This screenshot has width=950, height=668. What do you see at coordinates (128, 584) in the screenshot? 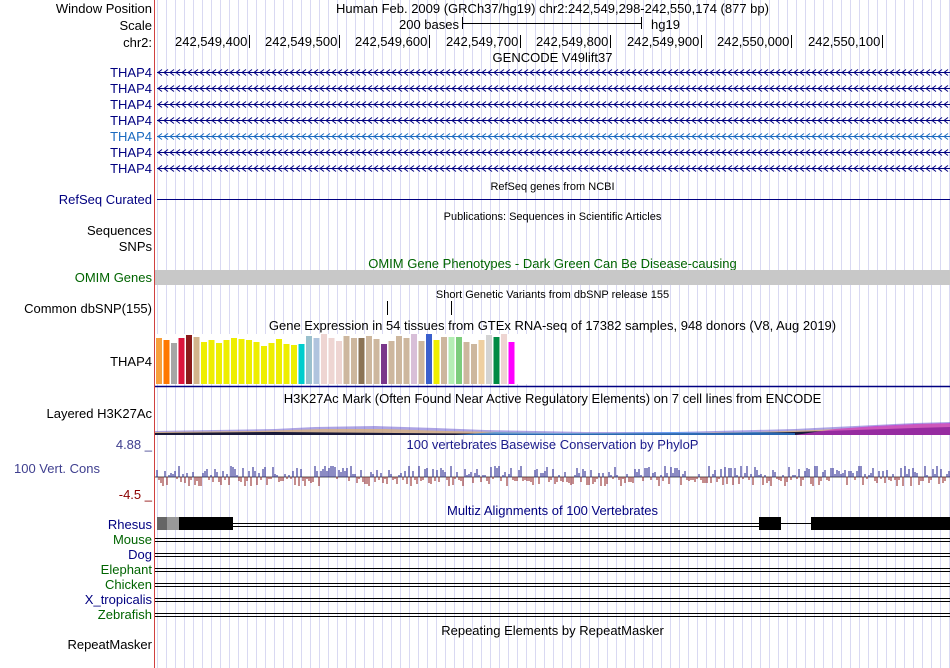
I see `multiz-species-label: Chicken` at bounding box center [128, 584].